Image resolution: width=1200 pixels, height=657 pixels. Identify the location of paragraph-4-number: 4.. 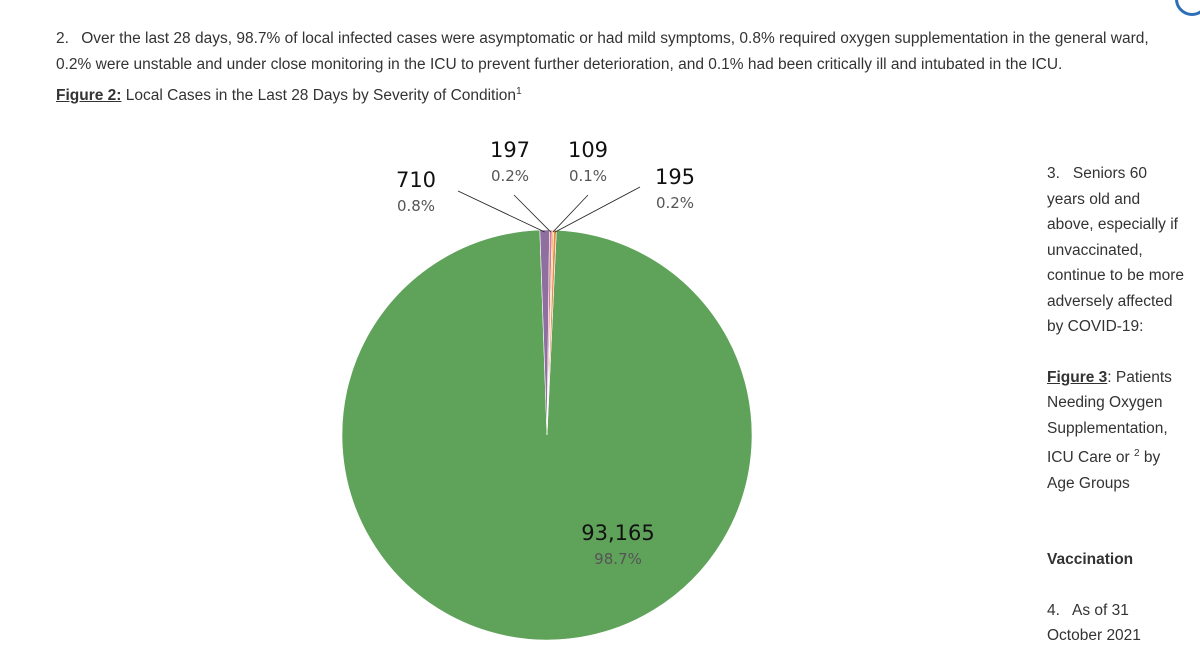
(1053, 610).